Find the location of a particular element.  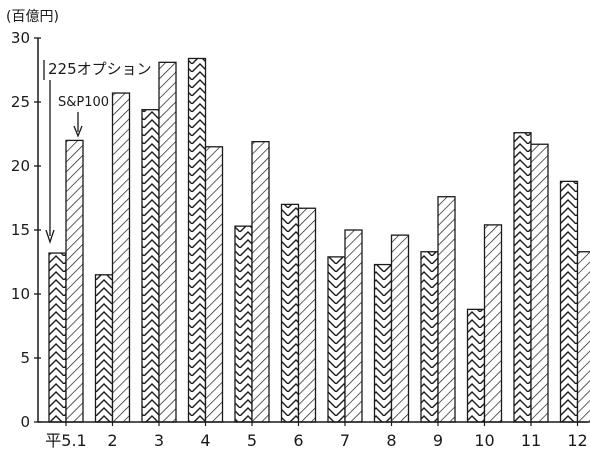

x-tick-label: 平5.1 is located at coordinates (65, 440).